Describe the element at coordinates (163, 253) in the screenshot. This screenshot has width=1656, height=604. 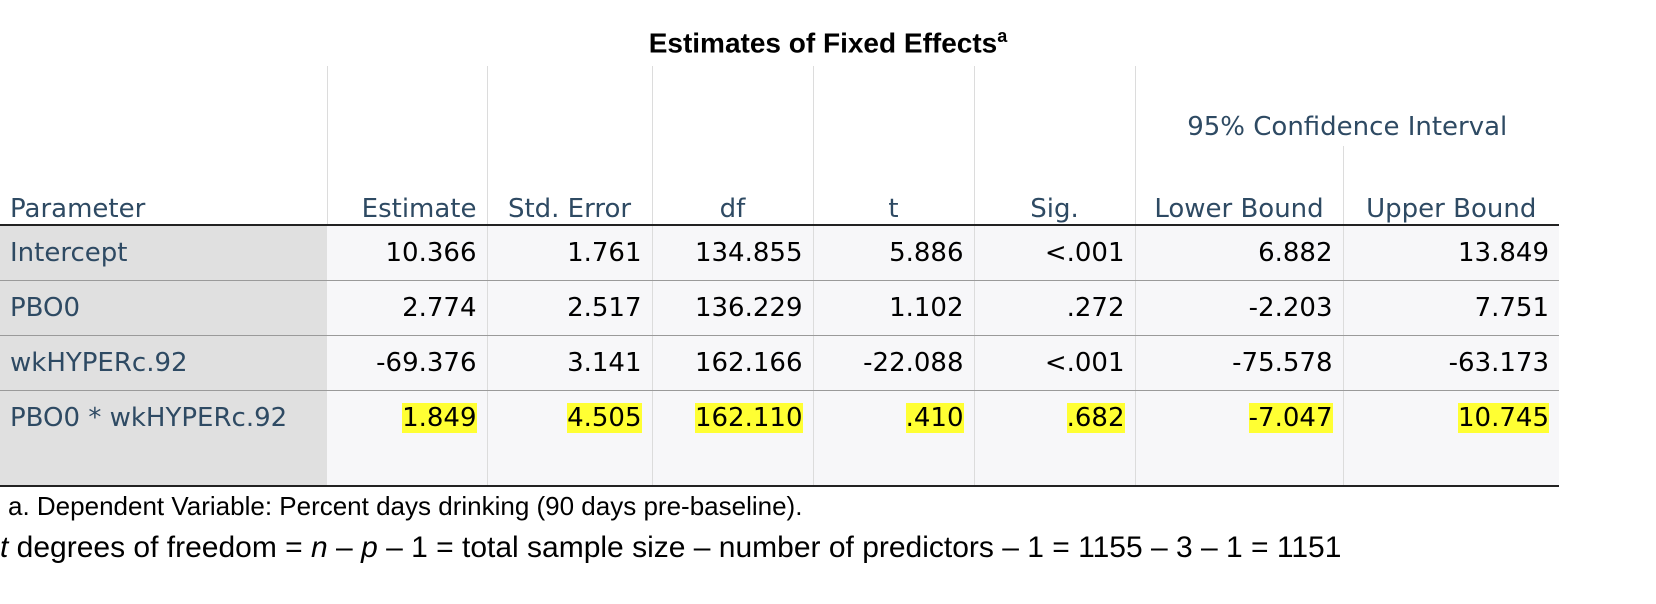
I see `row-label: Intercept` at that location.